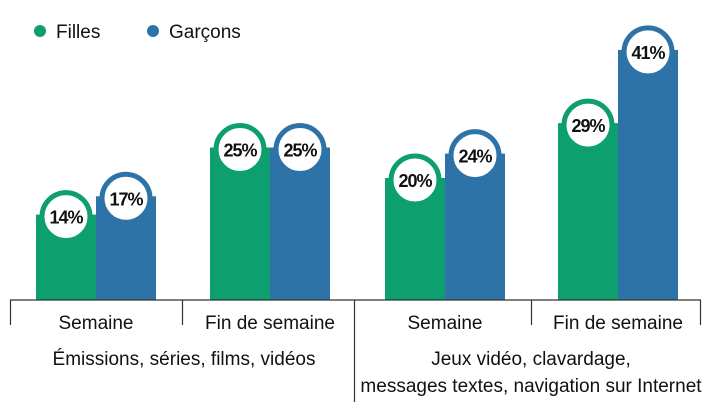  I want to click on group-label-1-line-1: messages textes, navigation sur Internet, so click(531, 386).